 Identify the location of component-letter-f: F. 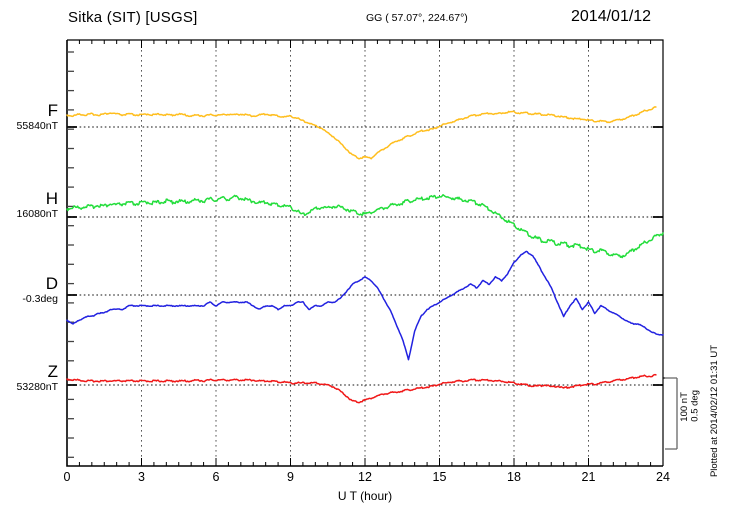
(52, 110).